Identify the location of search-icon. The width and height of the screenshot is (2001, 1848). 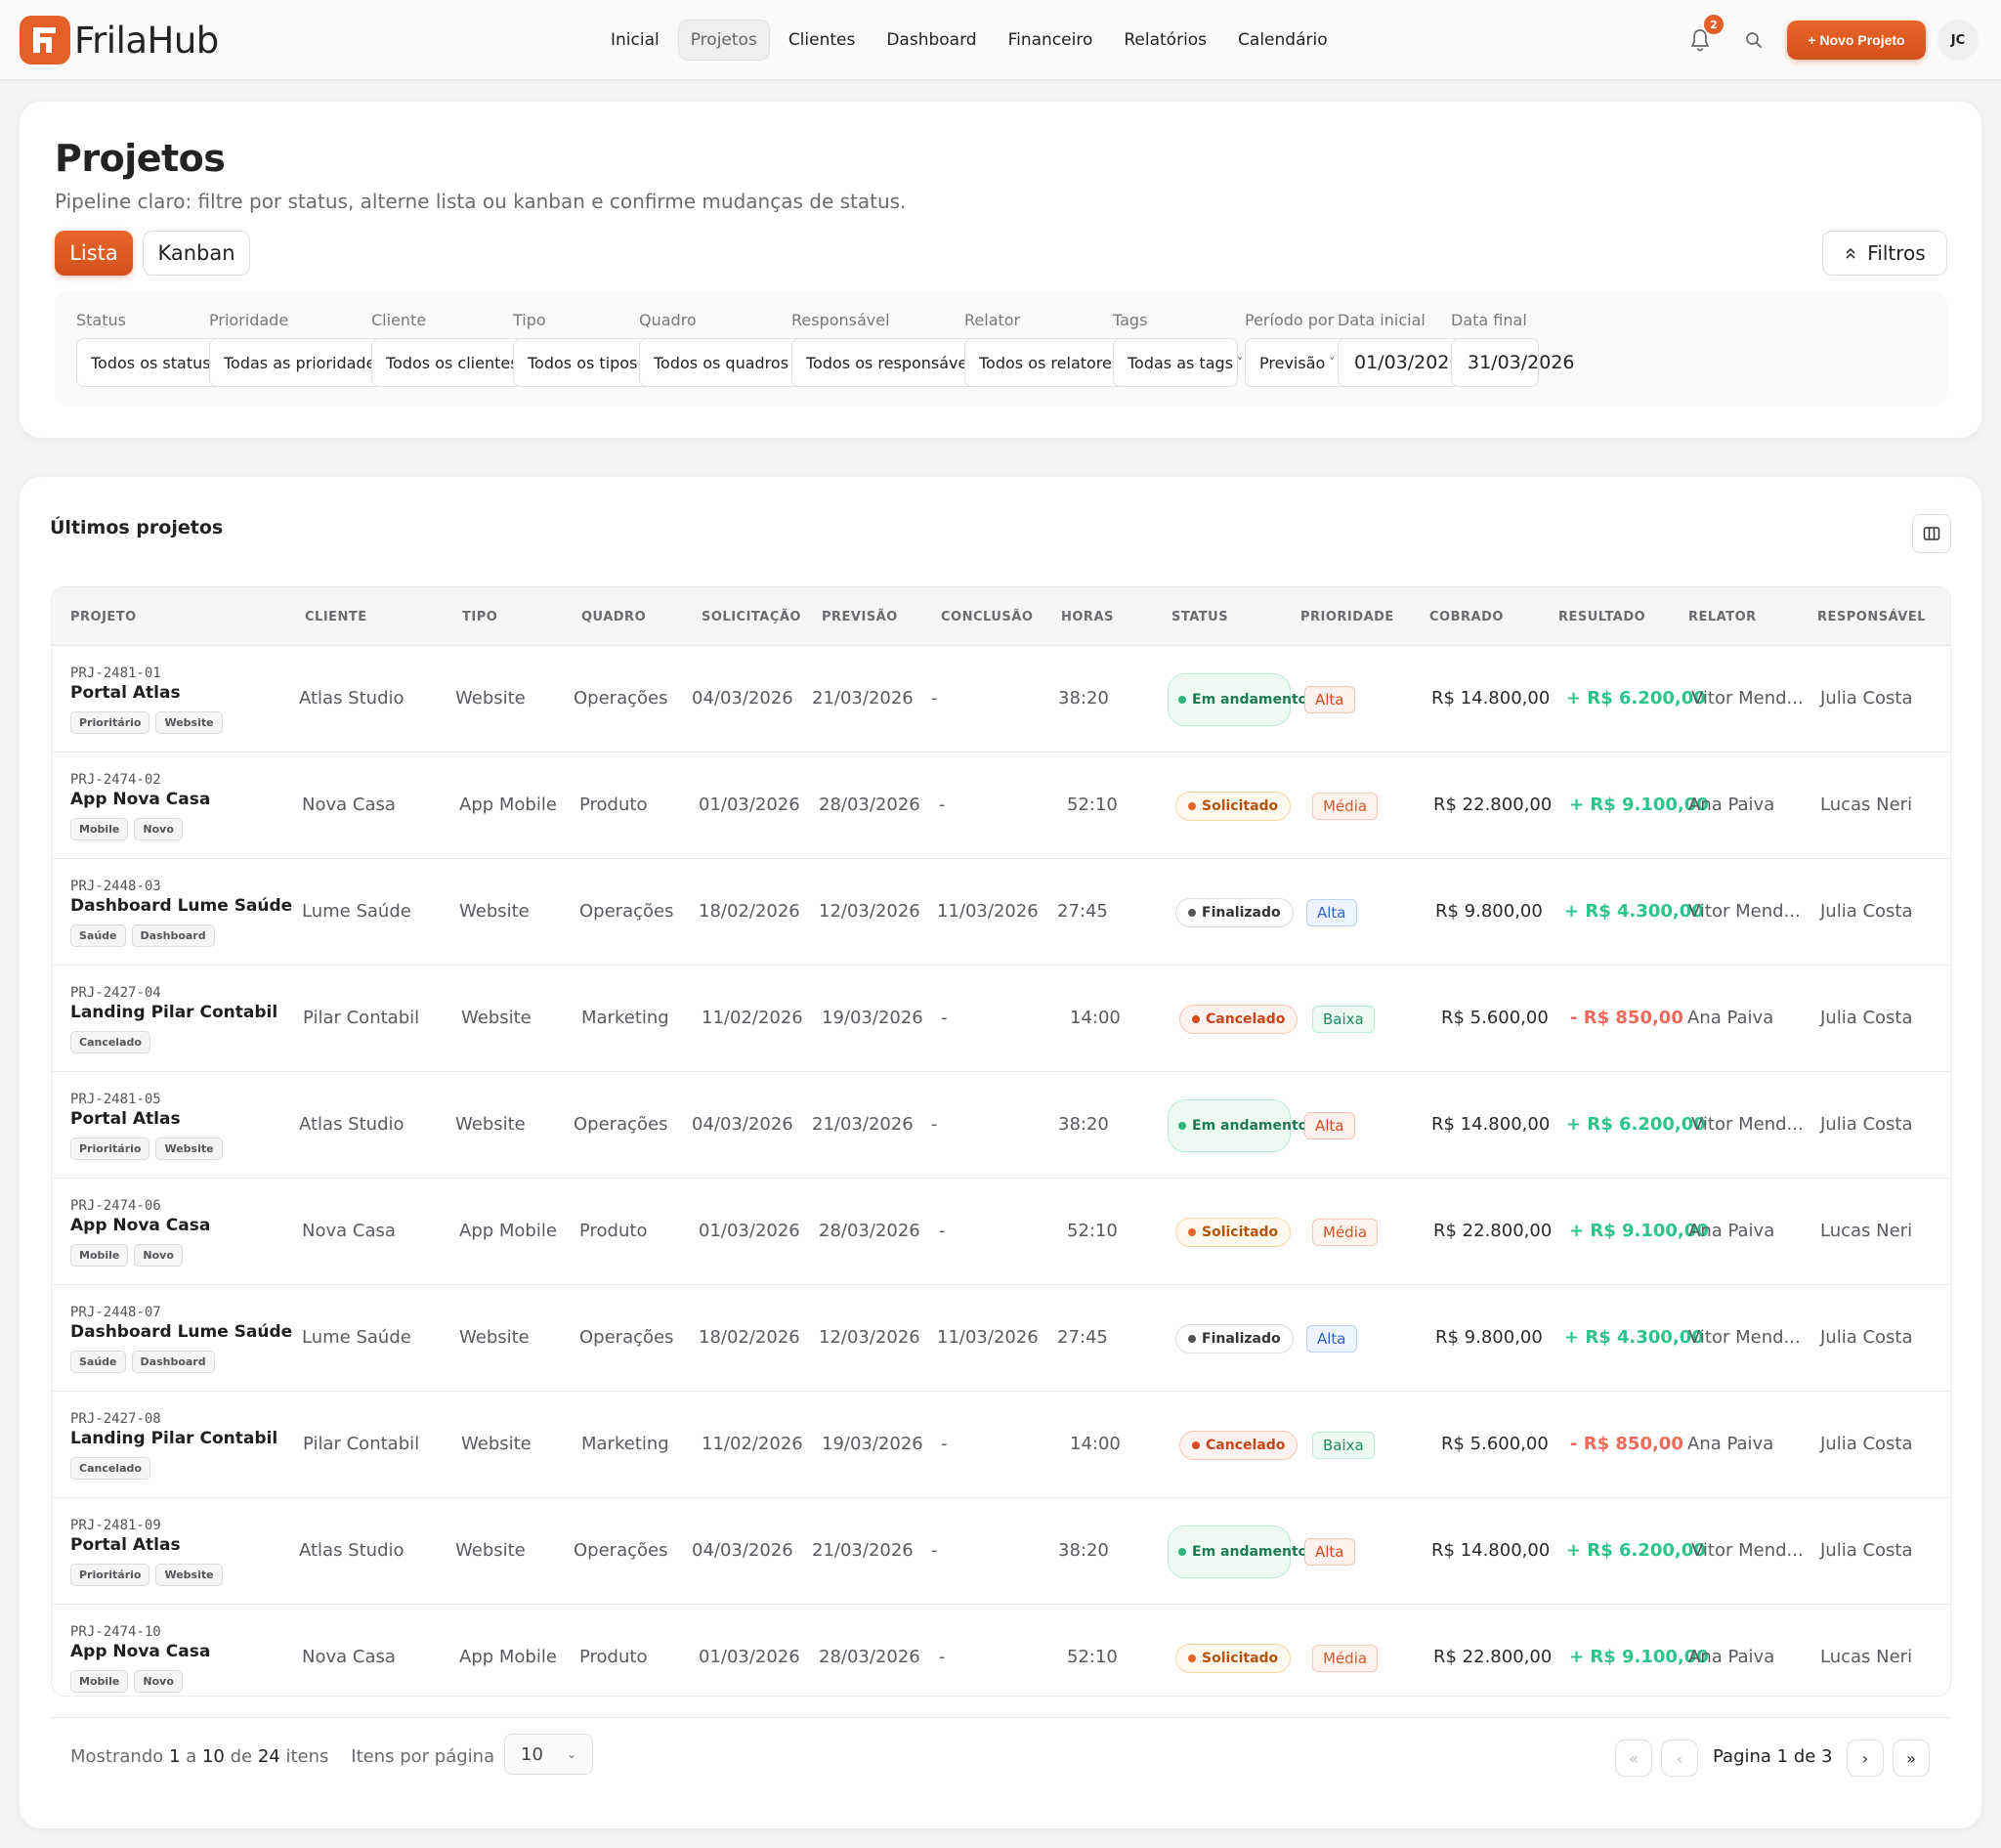
(1754, 40).